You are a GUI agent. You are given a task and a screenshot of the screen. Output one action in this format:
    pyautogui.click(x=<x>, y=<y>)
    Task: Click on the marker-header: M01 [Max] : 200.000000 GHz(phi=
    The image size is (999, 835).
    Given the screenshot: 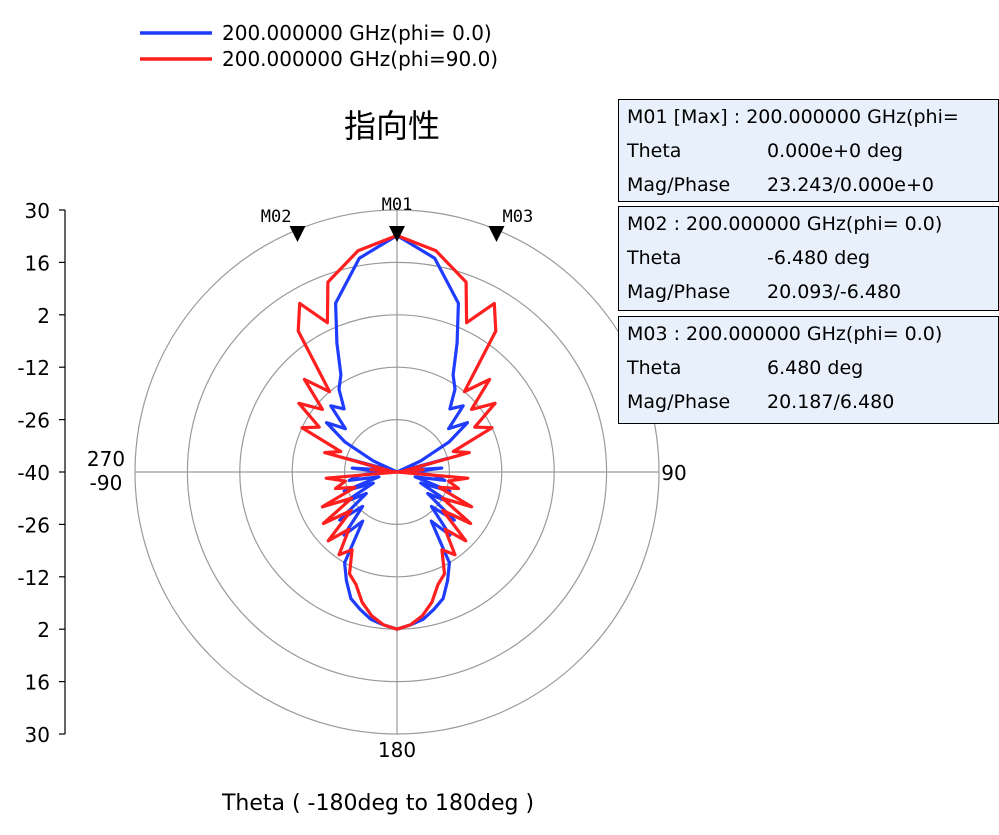 What is the action you would take?
    pyautogui.click(x=793, y=117)
    